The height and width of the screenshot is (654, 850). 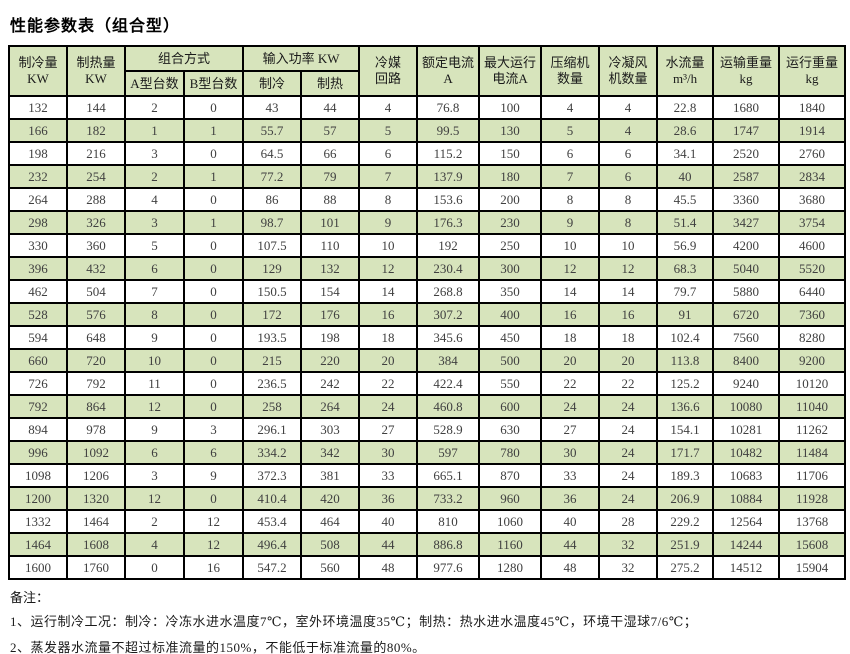 I want to click on table-cell: 1332, so click(x=38, y=521).